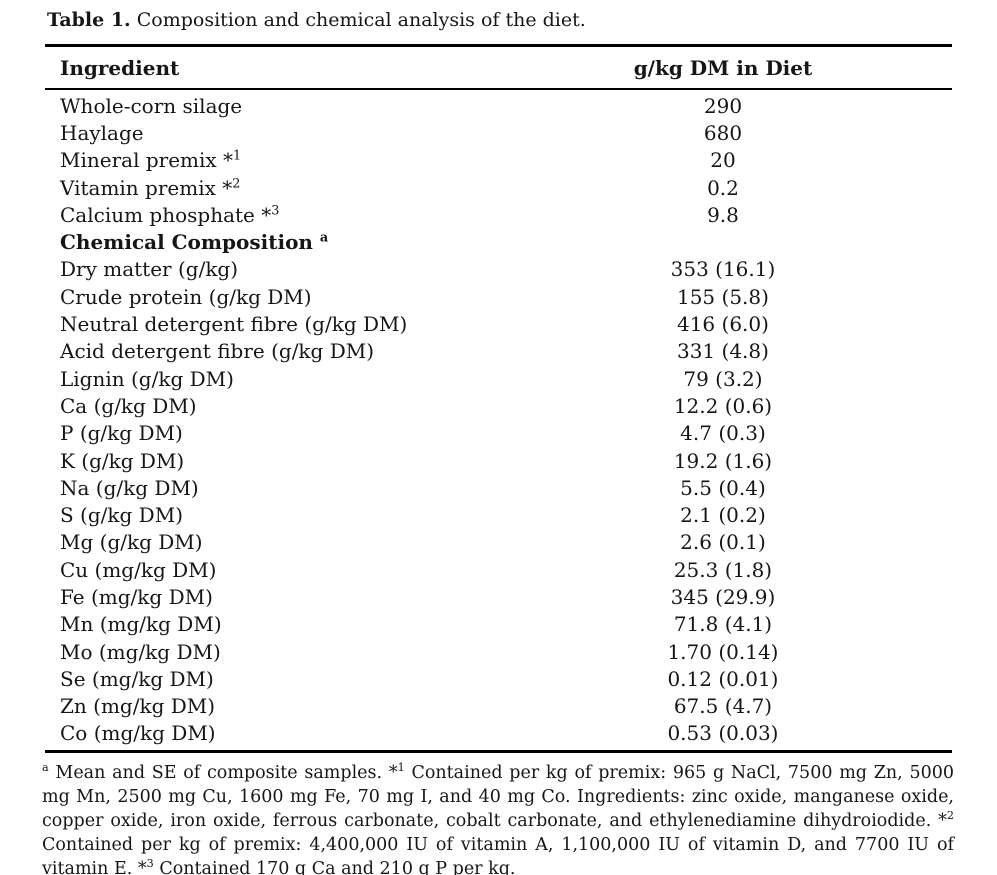  I want to click on row-value: 1.70 (0.14), so click(723, 651).